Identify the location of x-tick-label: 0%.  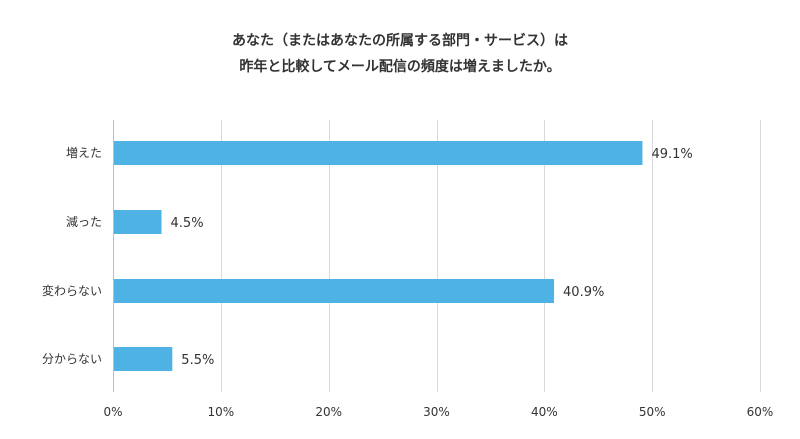
(112, 412).